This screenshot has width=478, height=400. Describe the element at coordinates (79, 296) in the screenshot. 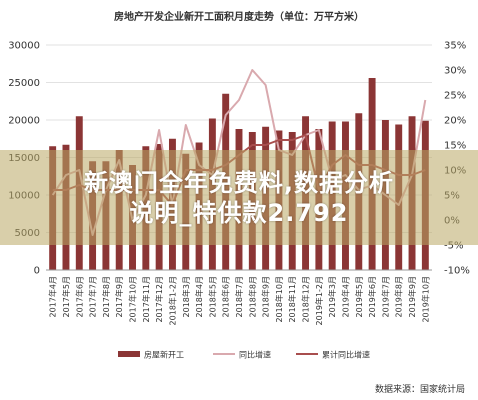

I see `x-tick-label: 2017年6月` at that location.